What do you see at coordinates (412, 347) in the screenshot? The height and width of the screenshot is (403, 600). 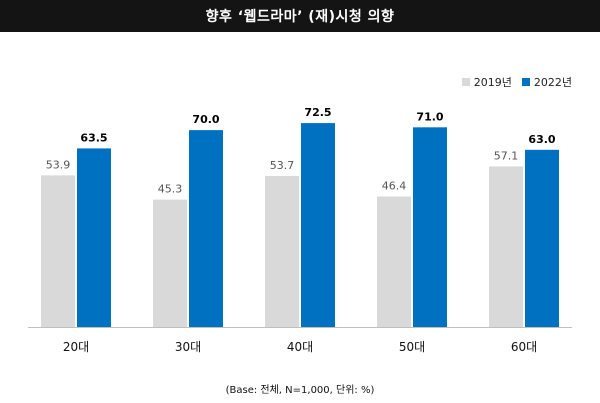 I see `x-tick-label-3: 50대` at bounding box center [412, 347].